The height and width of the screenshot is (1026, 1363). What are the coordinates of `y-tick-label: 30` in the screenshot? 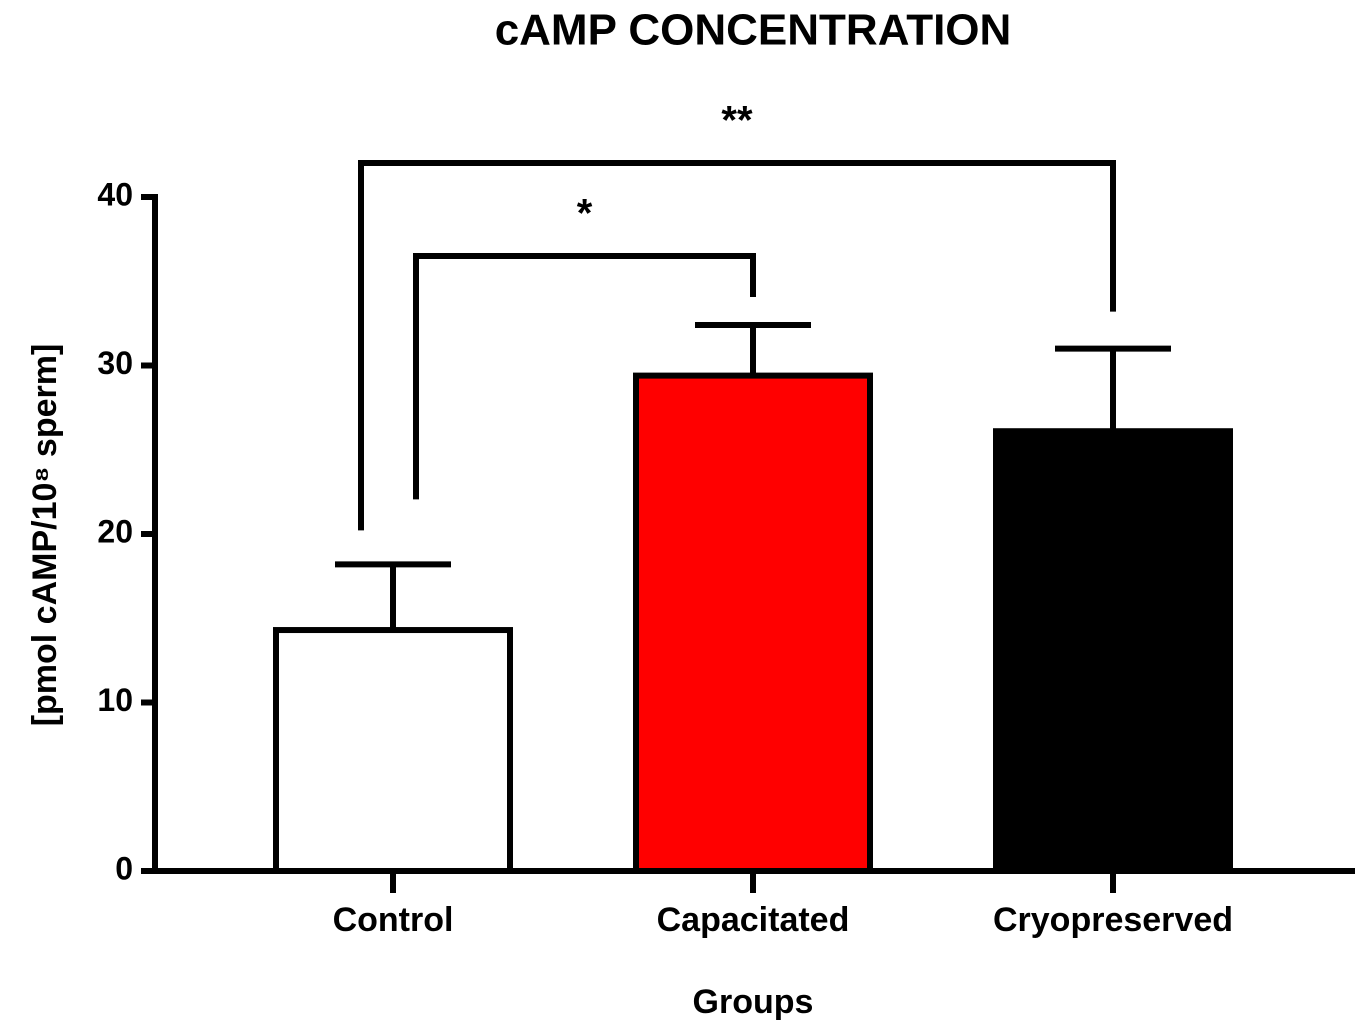 It's located at (115, 363).